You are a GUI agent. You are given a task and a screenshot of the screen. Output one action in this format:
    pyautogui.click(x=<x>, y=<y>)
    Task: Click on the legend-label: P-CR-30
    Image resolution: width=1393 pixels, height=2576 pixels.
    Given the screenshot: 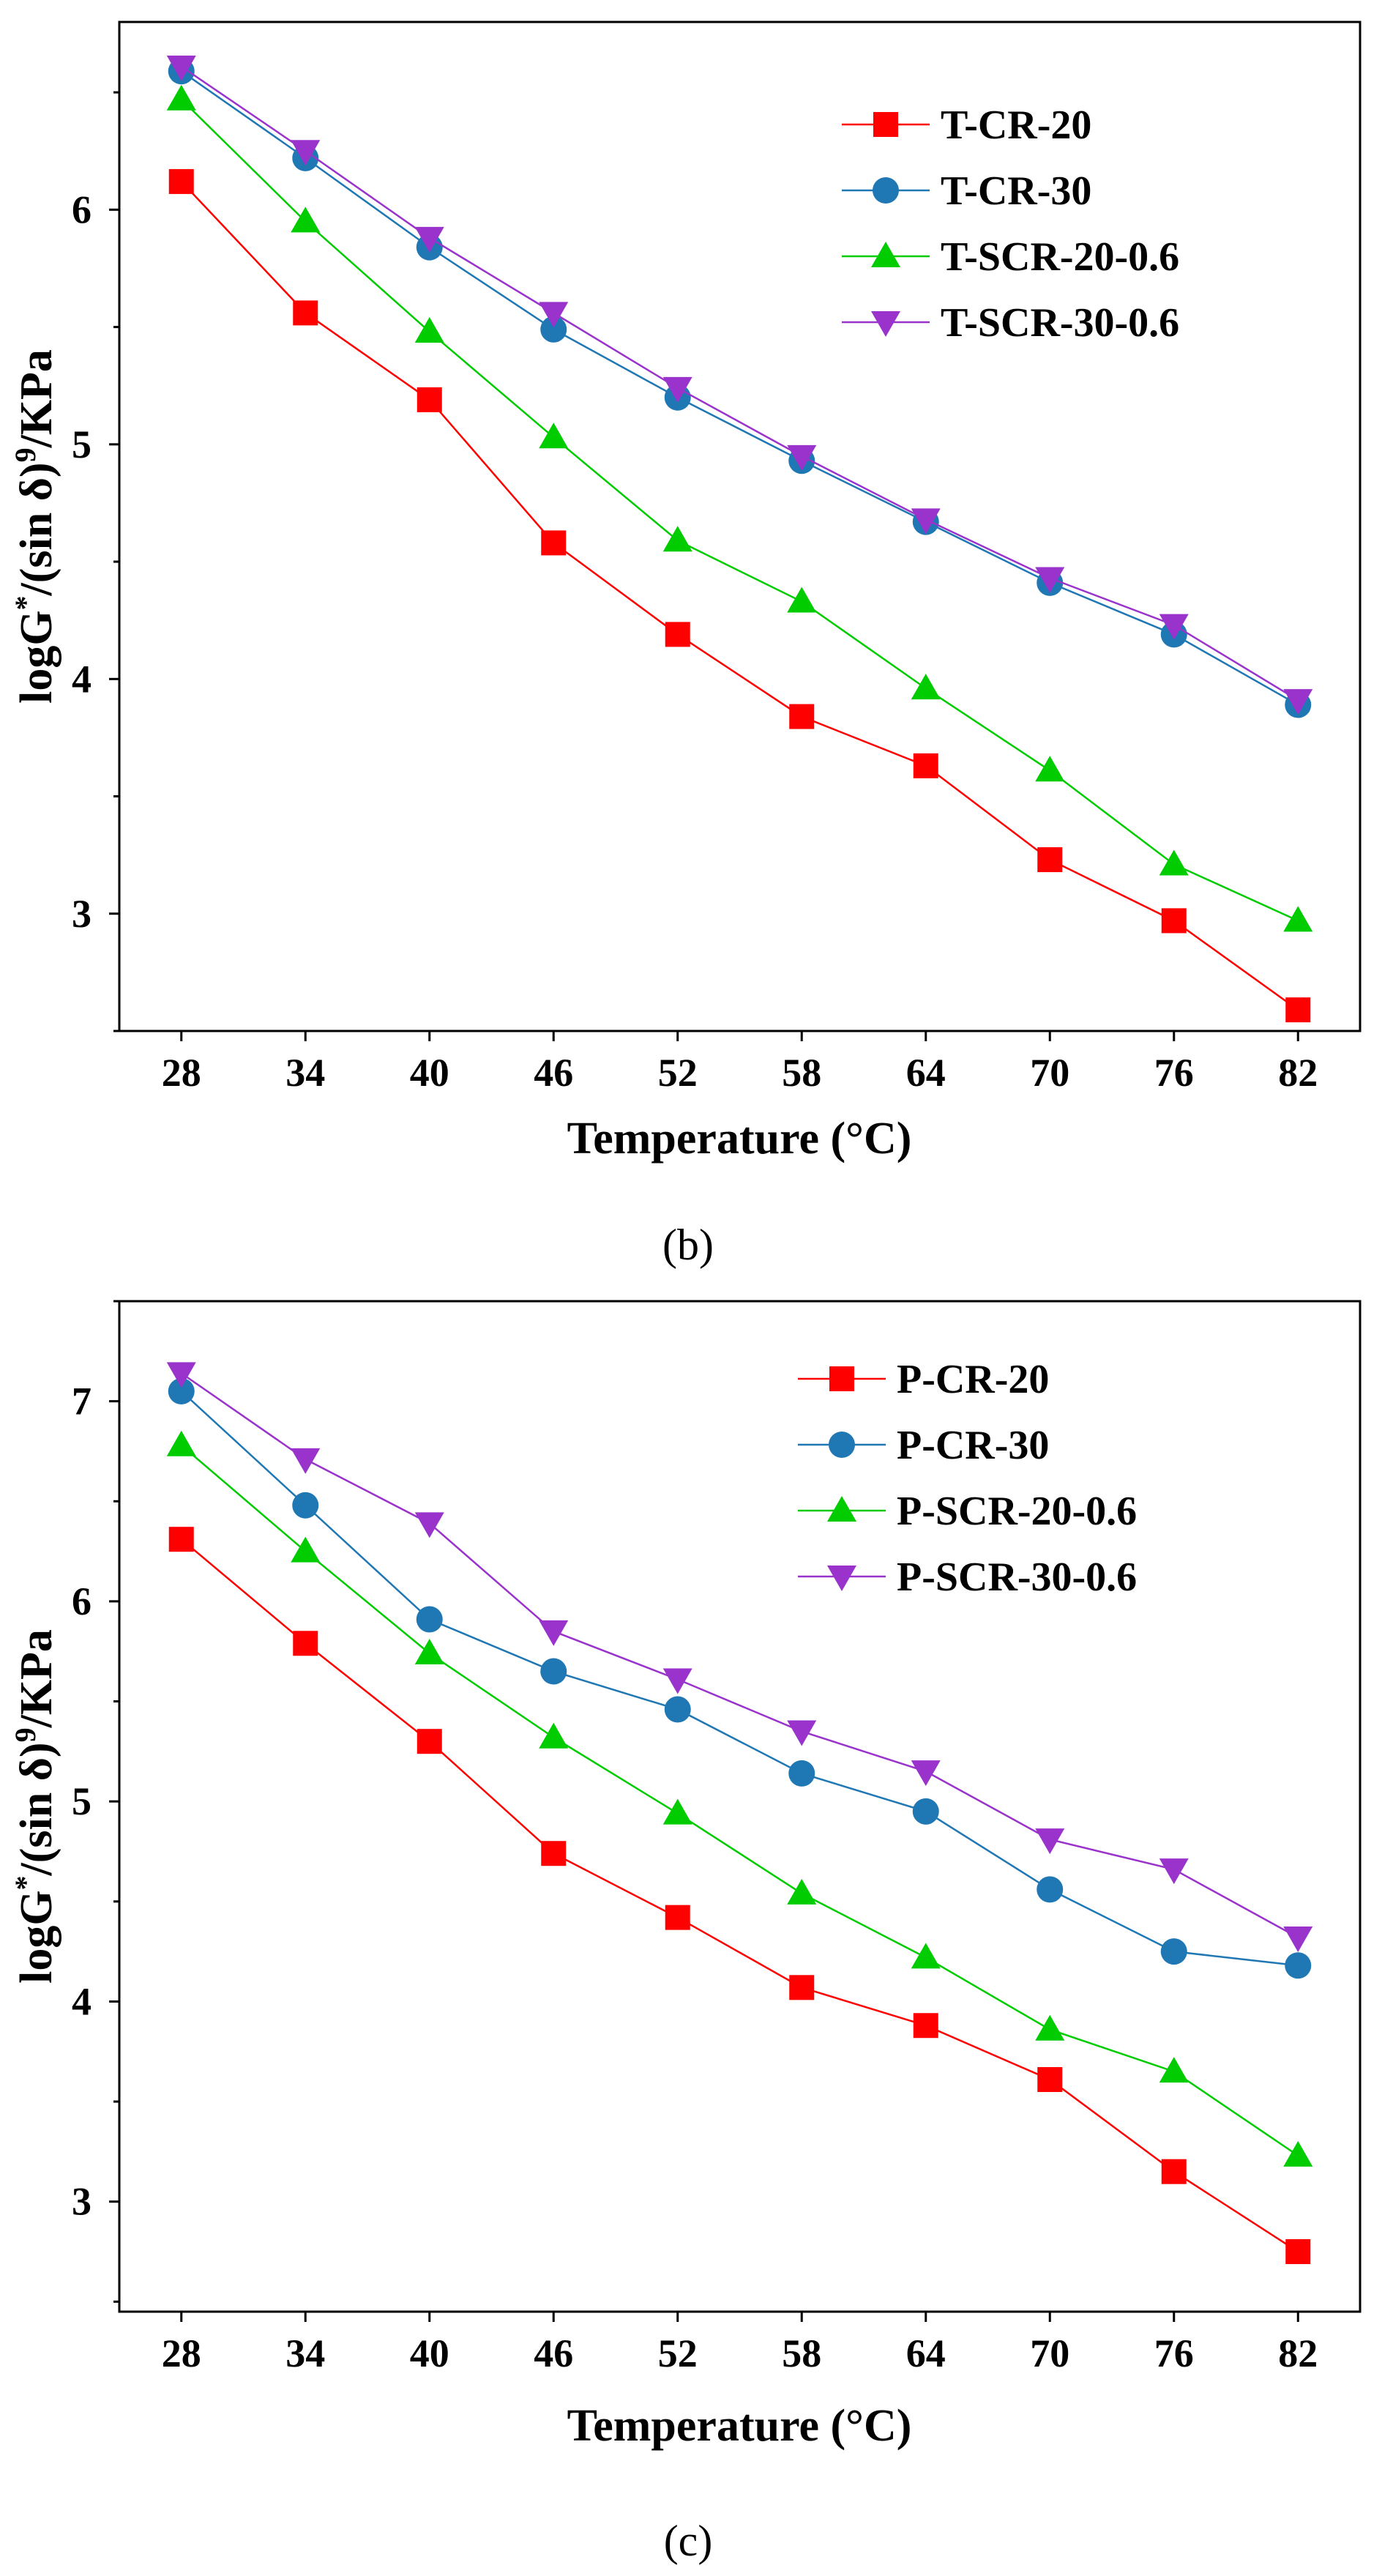 What is the action you would take?
    pyautogui.click(x=973, y=1445)
    